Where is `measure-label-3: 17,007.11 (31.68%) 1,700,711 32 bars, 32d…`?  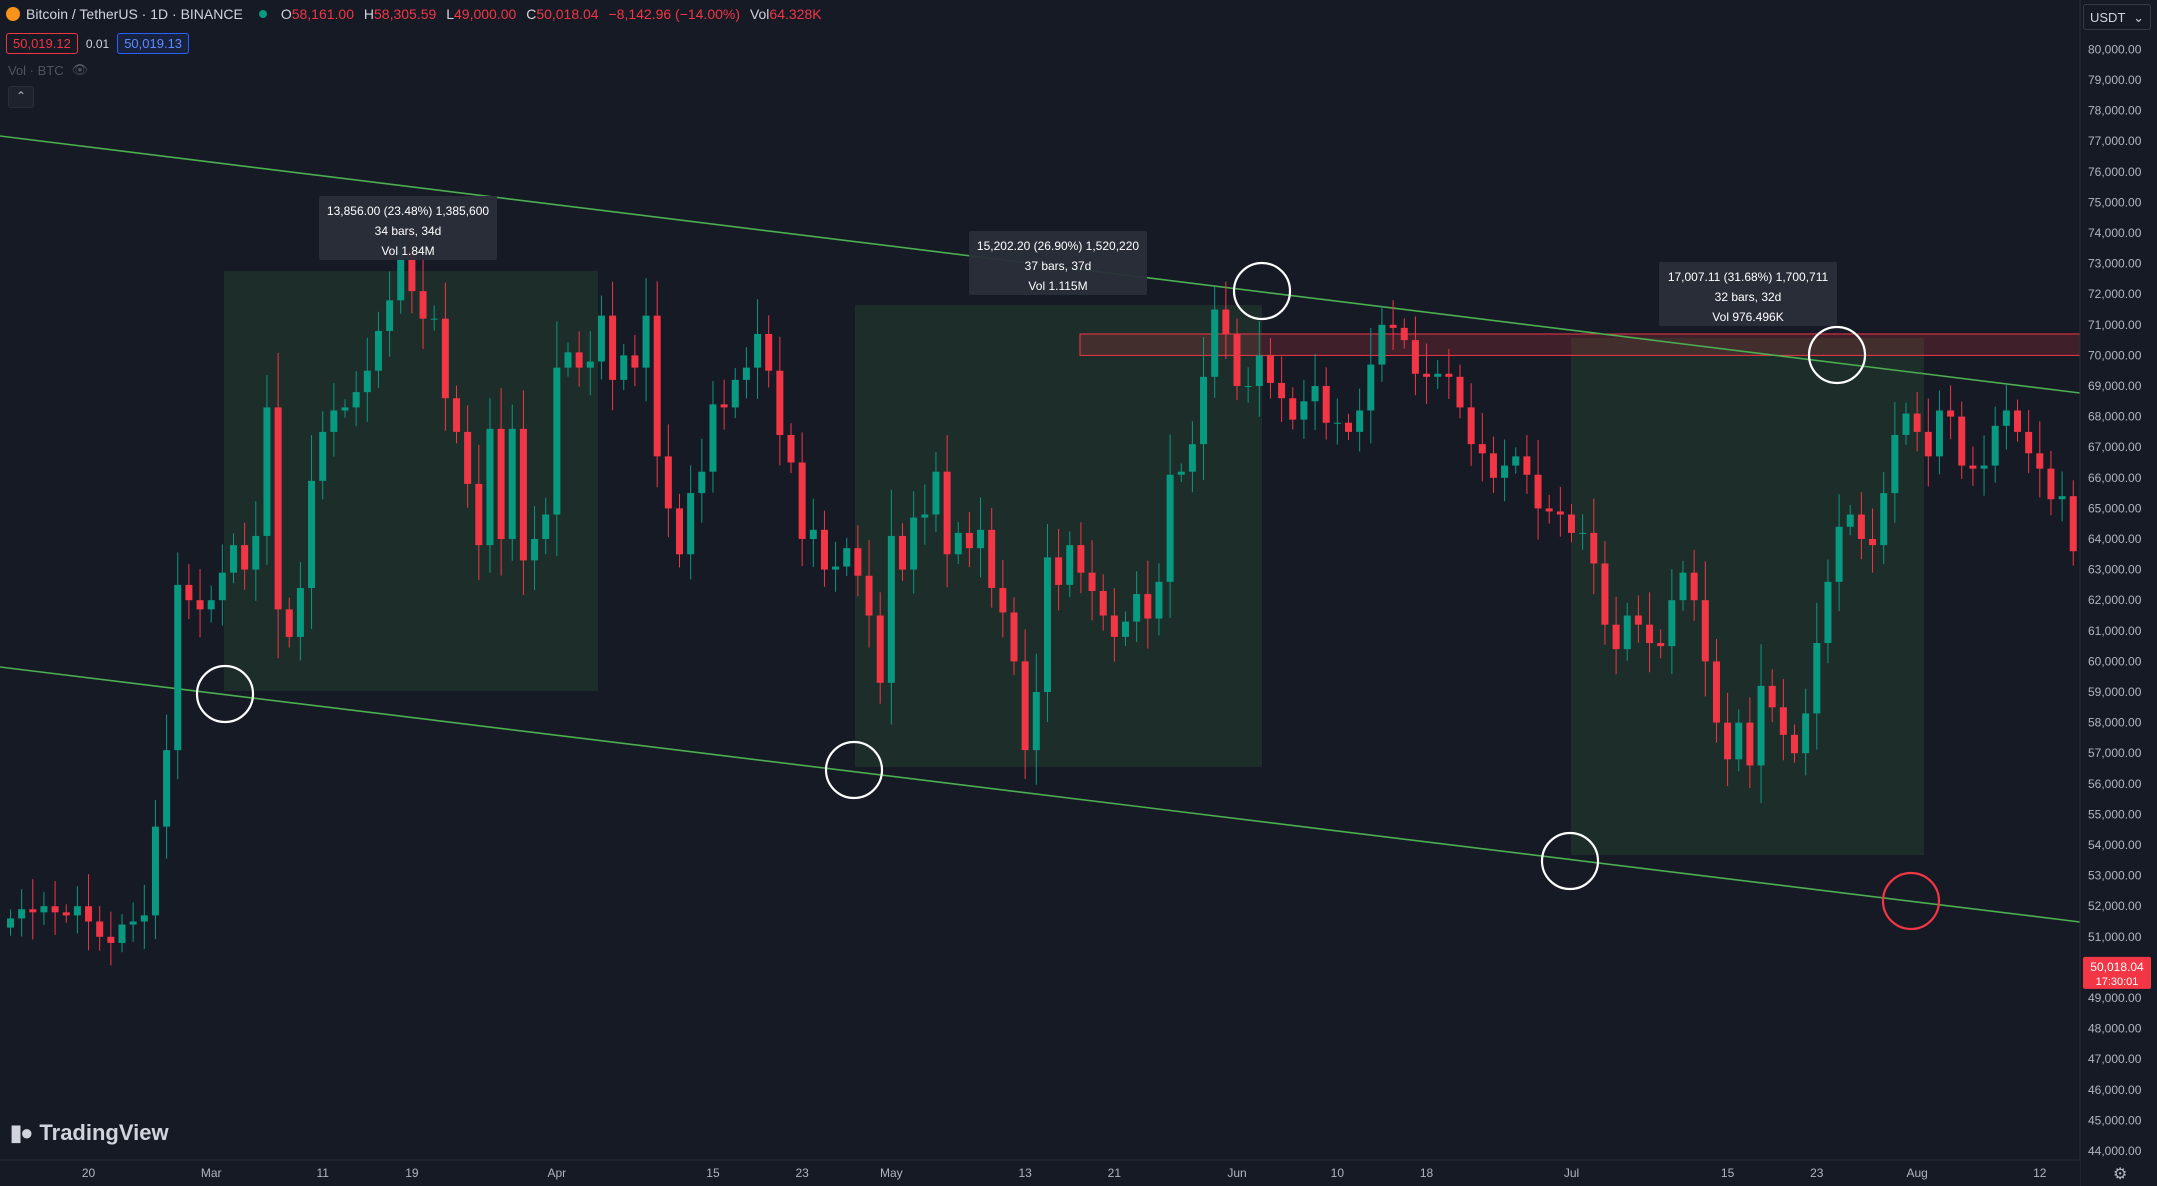
measure-label-3: 17,007.11 (31.68%) 1,700,711 32 bars, 32d… is located at coordinates (1748, 294).